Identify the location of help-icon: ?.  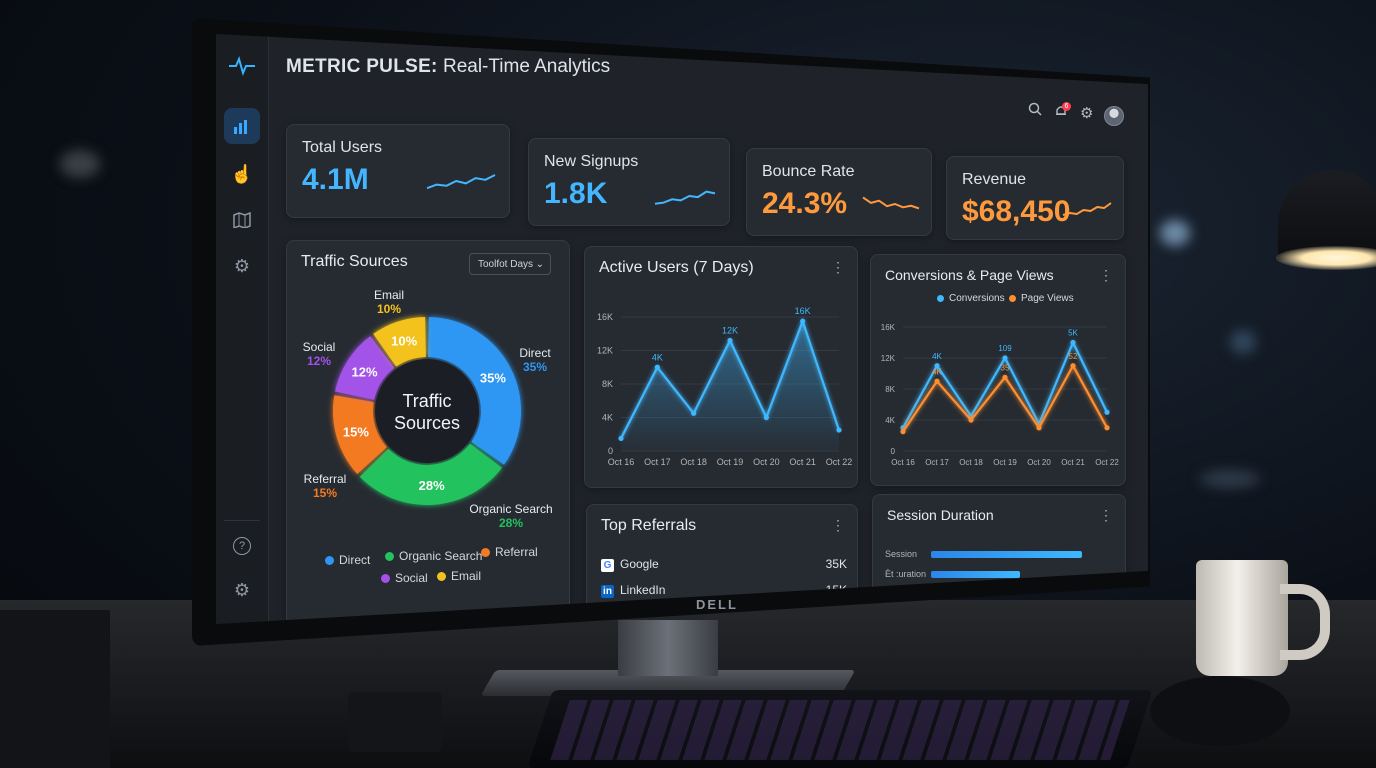
(242, 546).